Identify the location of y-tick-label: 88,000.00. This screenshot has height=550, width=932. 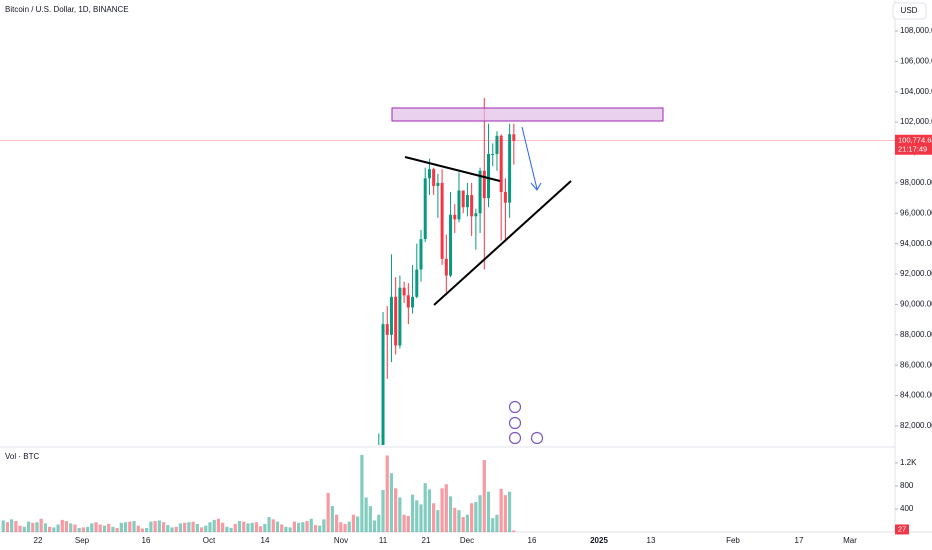
(916, 334).